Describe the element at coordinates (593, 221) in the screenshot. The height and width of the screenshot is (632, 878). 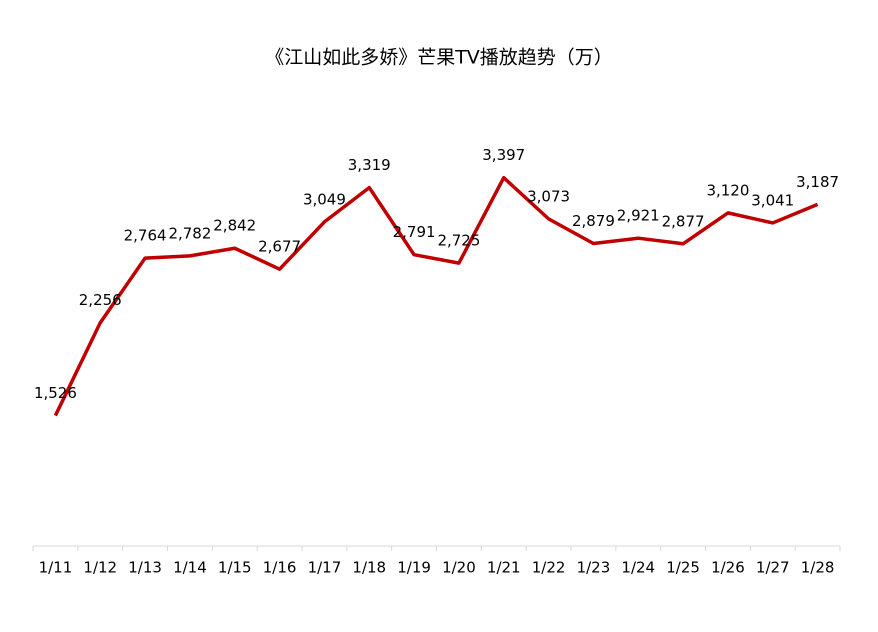
I see `data-label: 2,879` at that location.